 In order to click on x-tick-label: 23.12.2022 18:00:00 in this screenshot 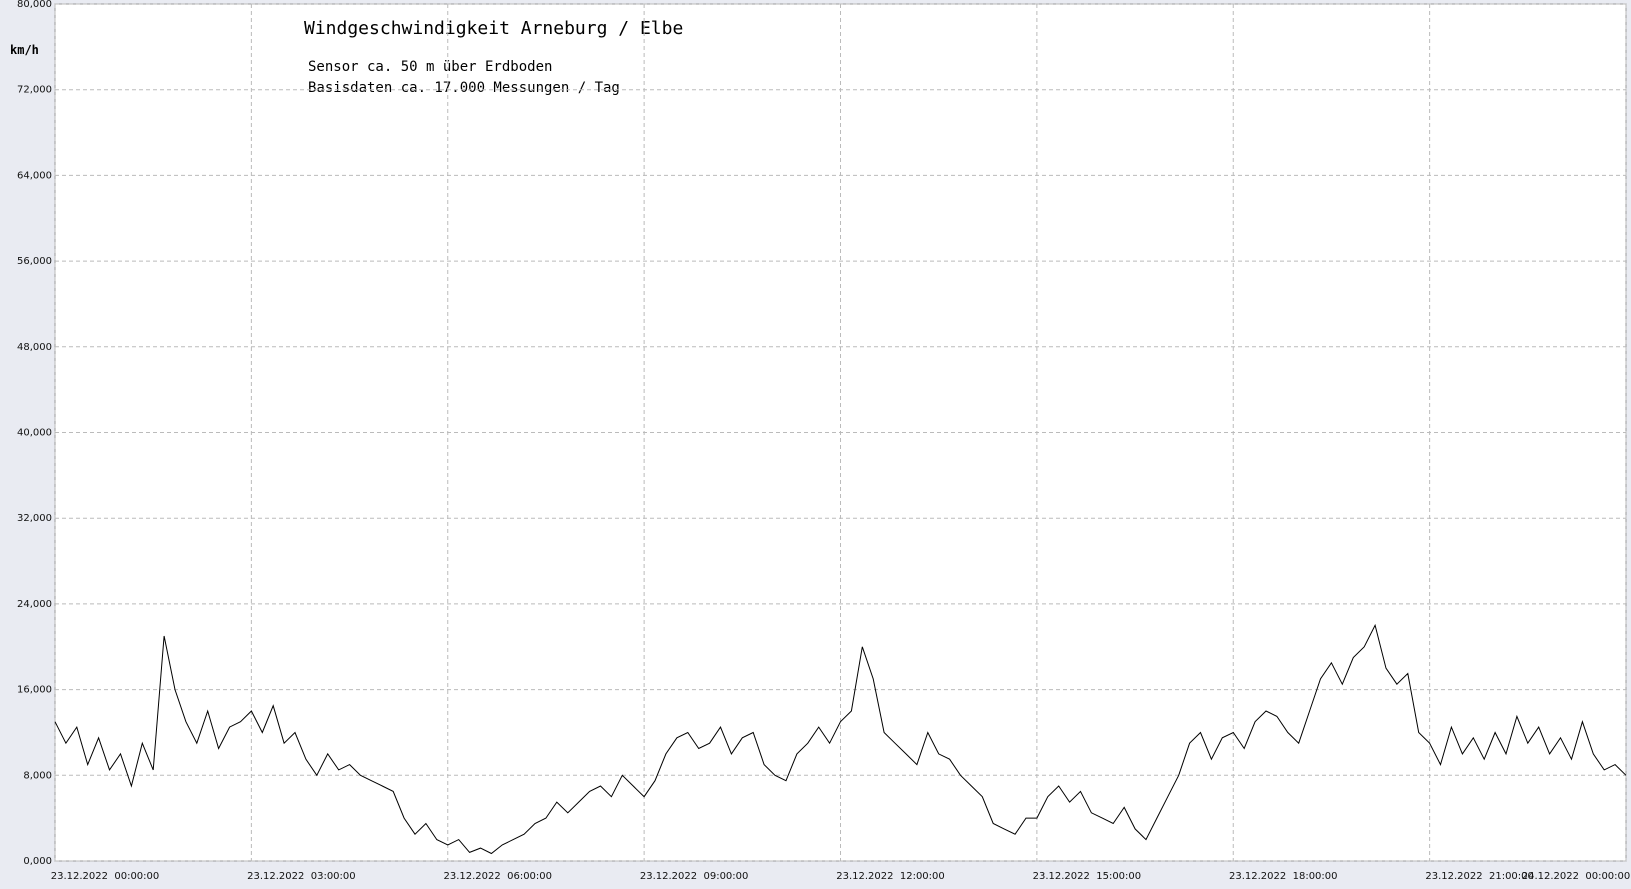, I will do `click(1283, 876)`.